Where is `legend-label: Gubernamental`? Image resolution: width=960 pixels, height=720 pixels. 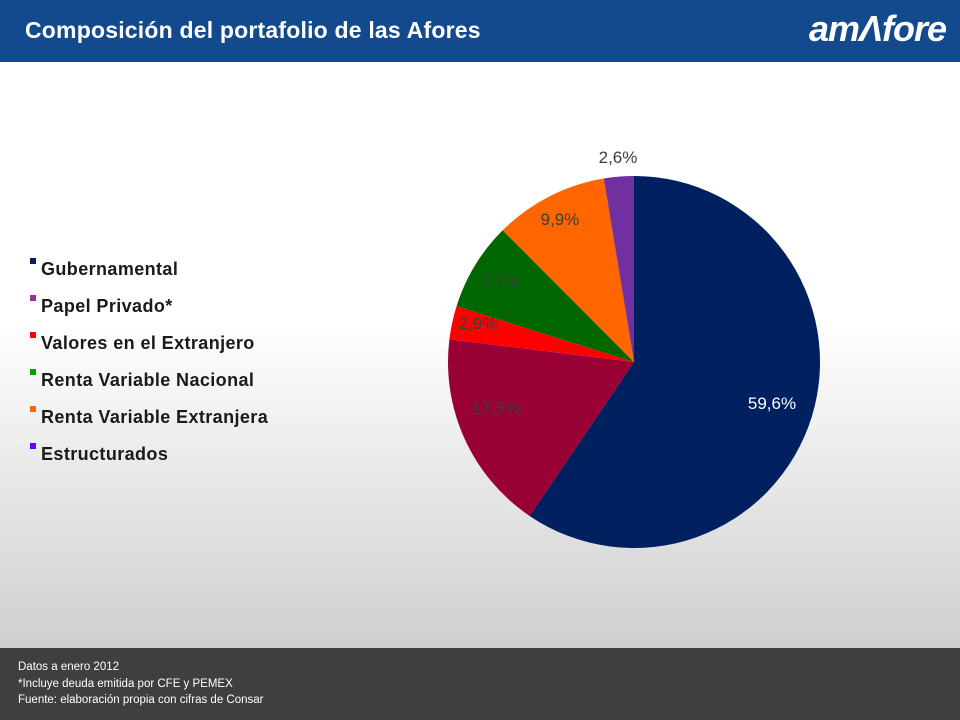 legend-label: Gubernamental is located at coordinates (110, 269).